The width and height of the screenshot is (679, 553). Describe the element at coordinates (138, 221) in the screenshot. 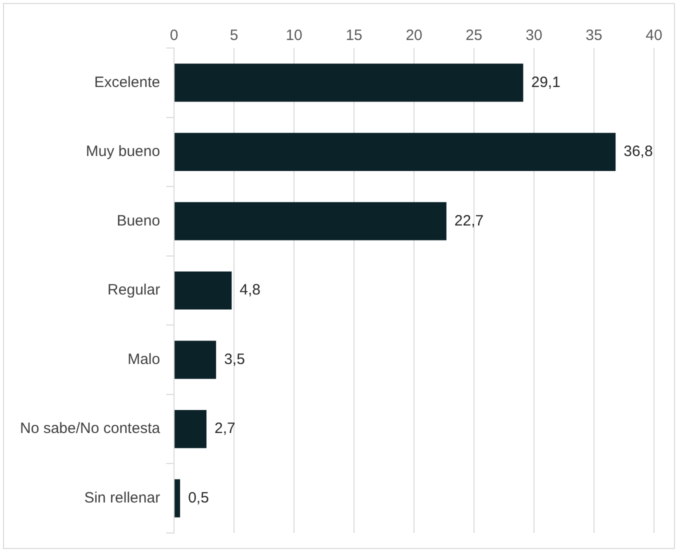

I see `y-tick-label: Bueno` at that location.